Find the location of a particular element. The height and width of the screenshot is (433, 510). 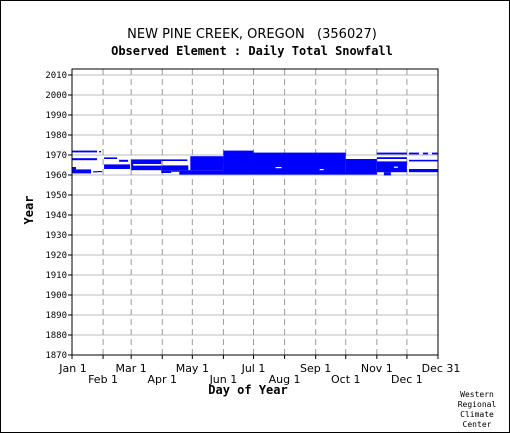

x-tick-label: Dec 1 is located at coordinates (407, 379).